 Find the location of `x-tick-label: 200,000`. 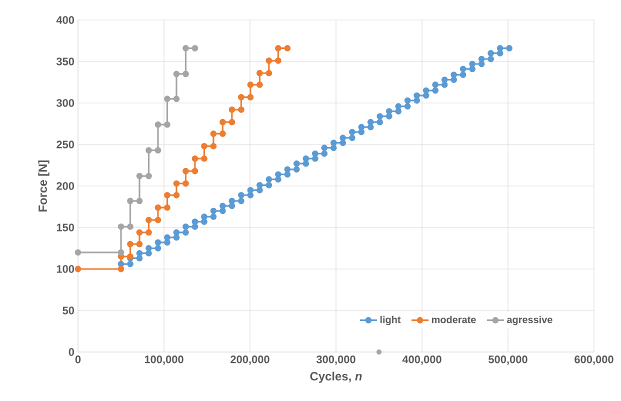

x-tick-label: 200,000 is located at coordinates (250, 360).